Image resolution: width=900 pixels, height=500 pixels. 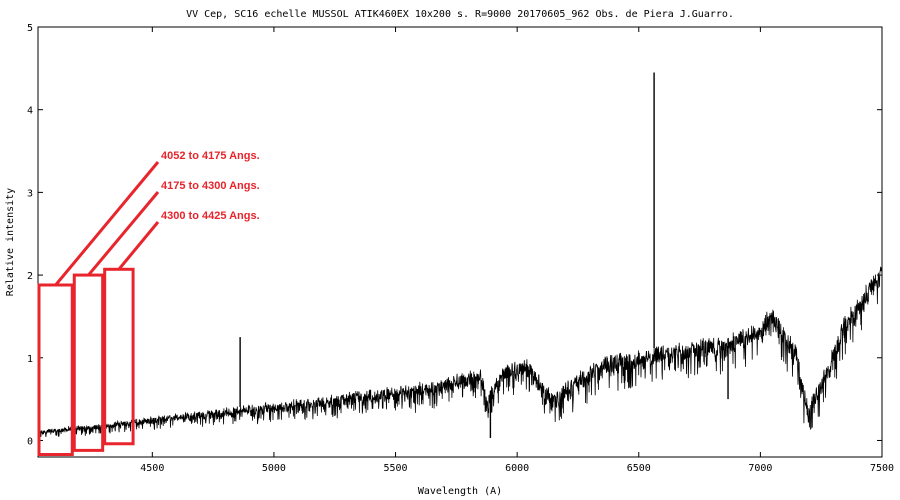 I want to click on y-tick-label: 4, so click(x=30, y=111).